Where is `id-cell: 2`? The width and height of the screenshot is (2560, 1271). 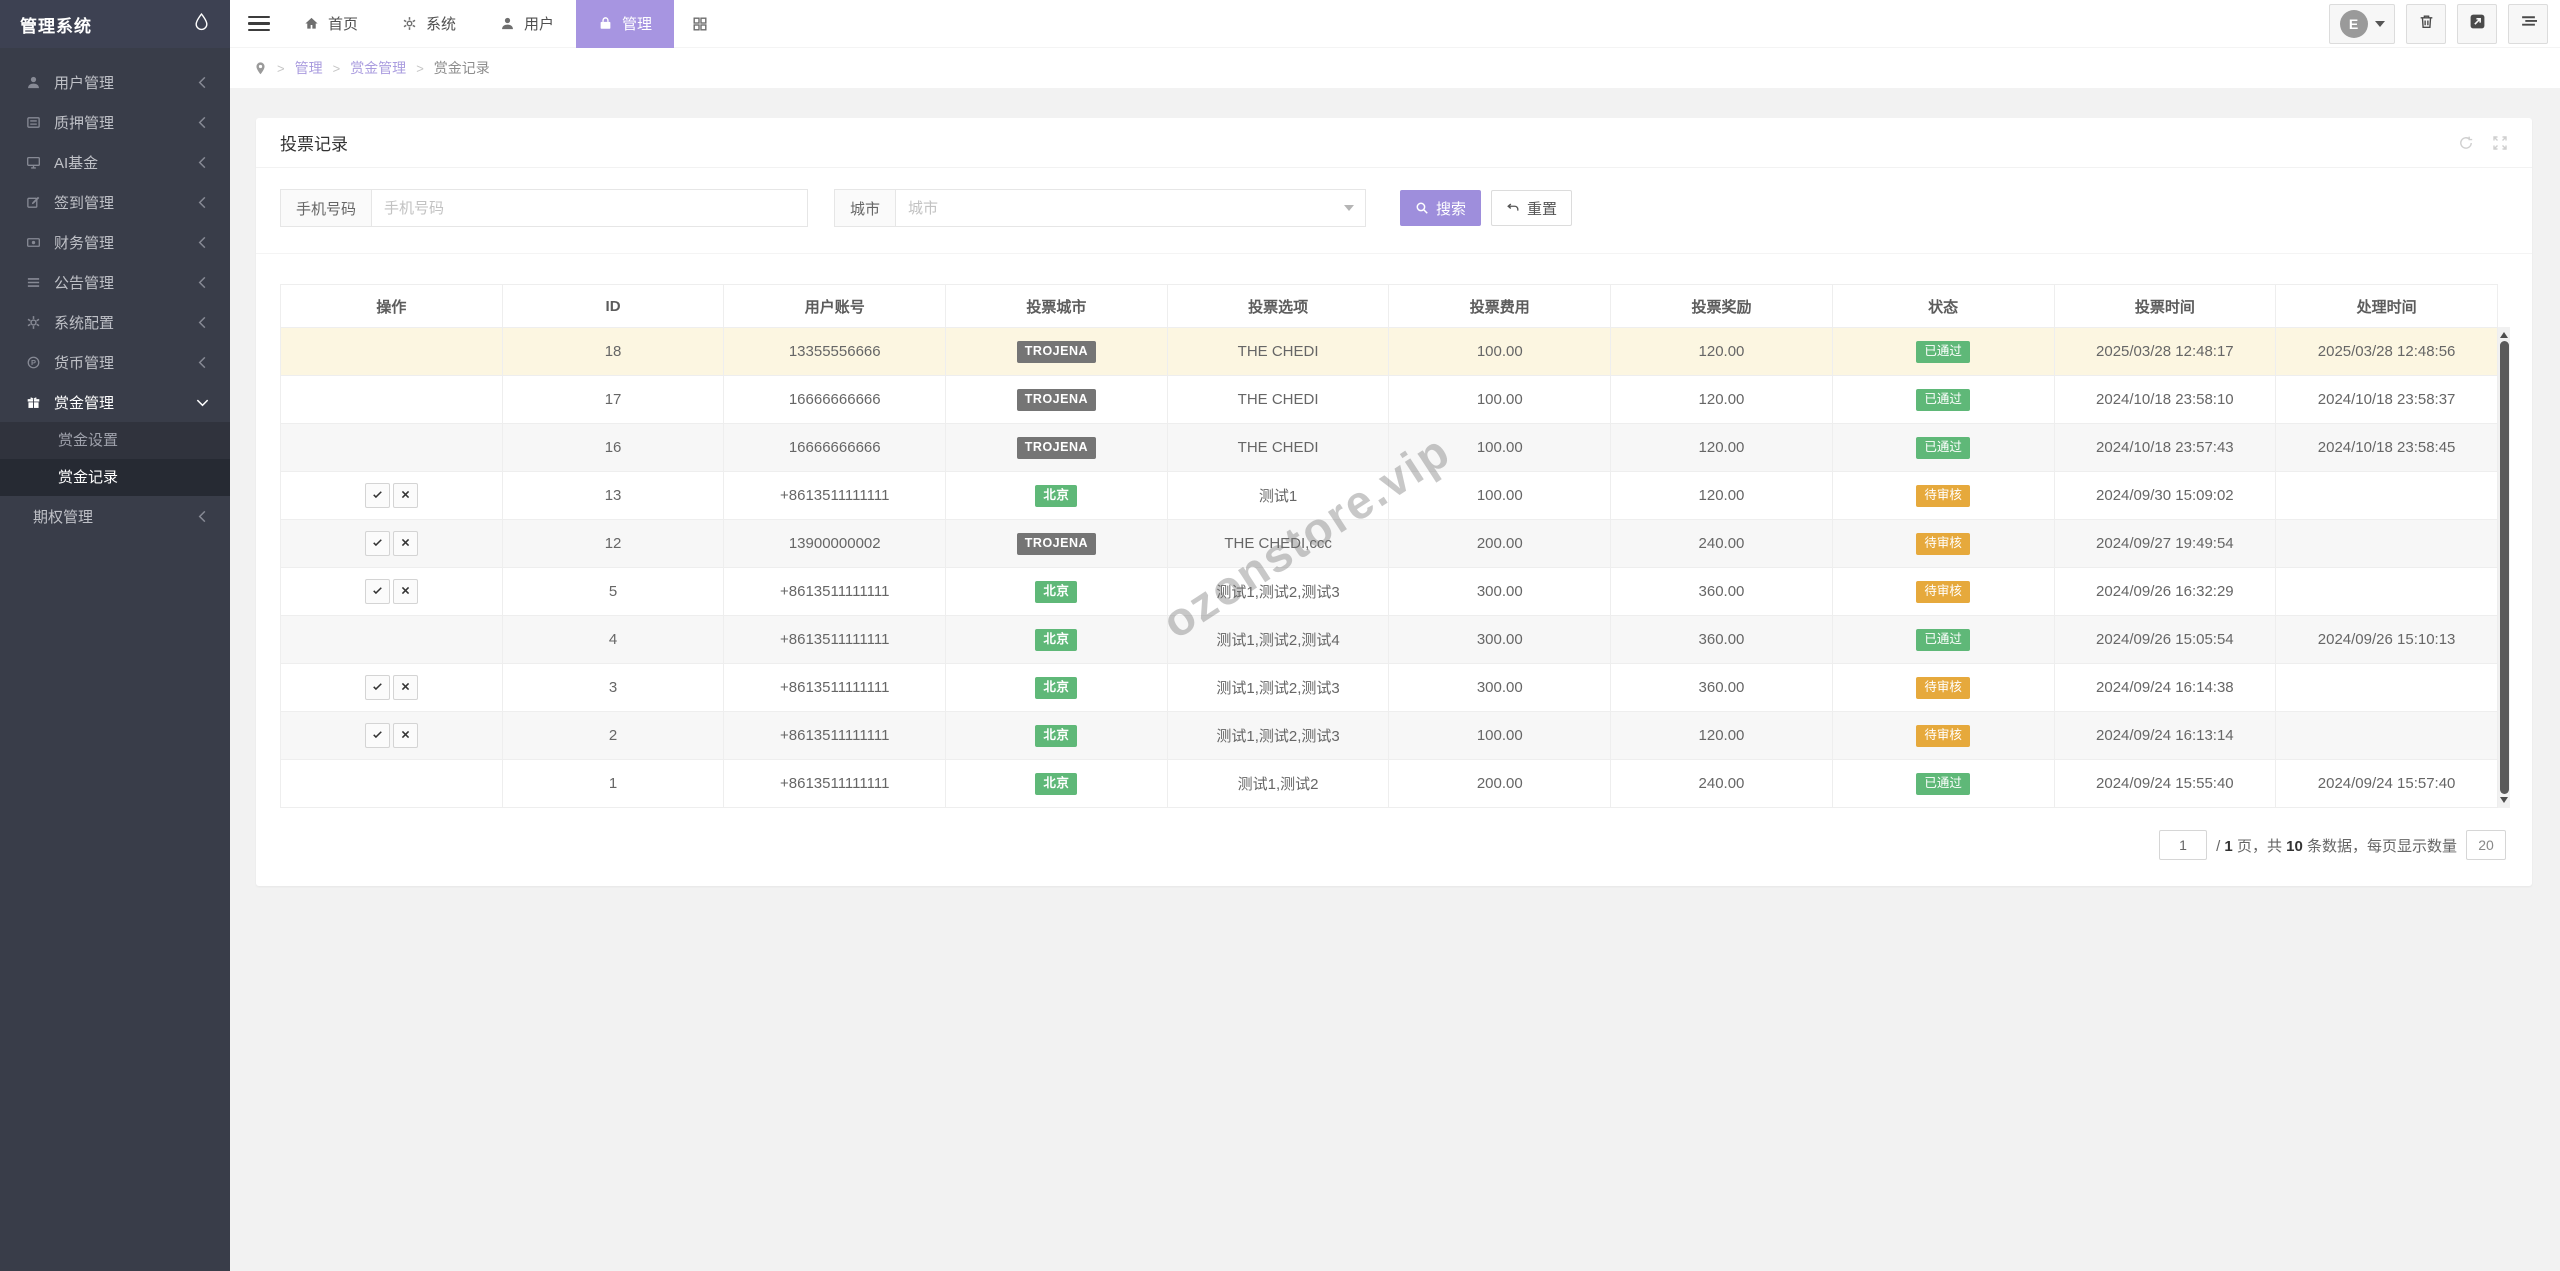 id-cell: 2 is located at coordinates (613, 735).